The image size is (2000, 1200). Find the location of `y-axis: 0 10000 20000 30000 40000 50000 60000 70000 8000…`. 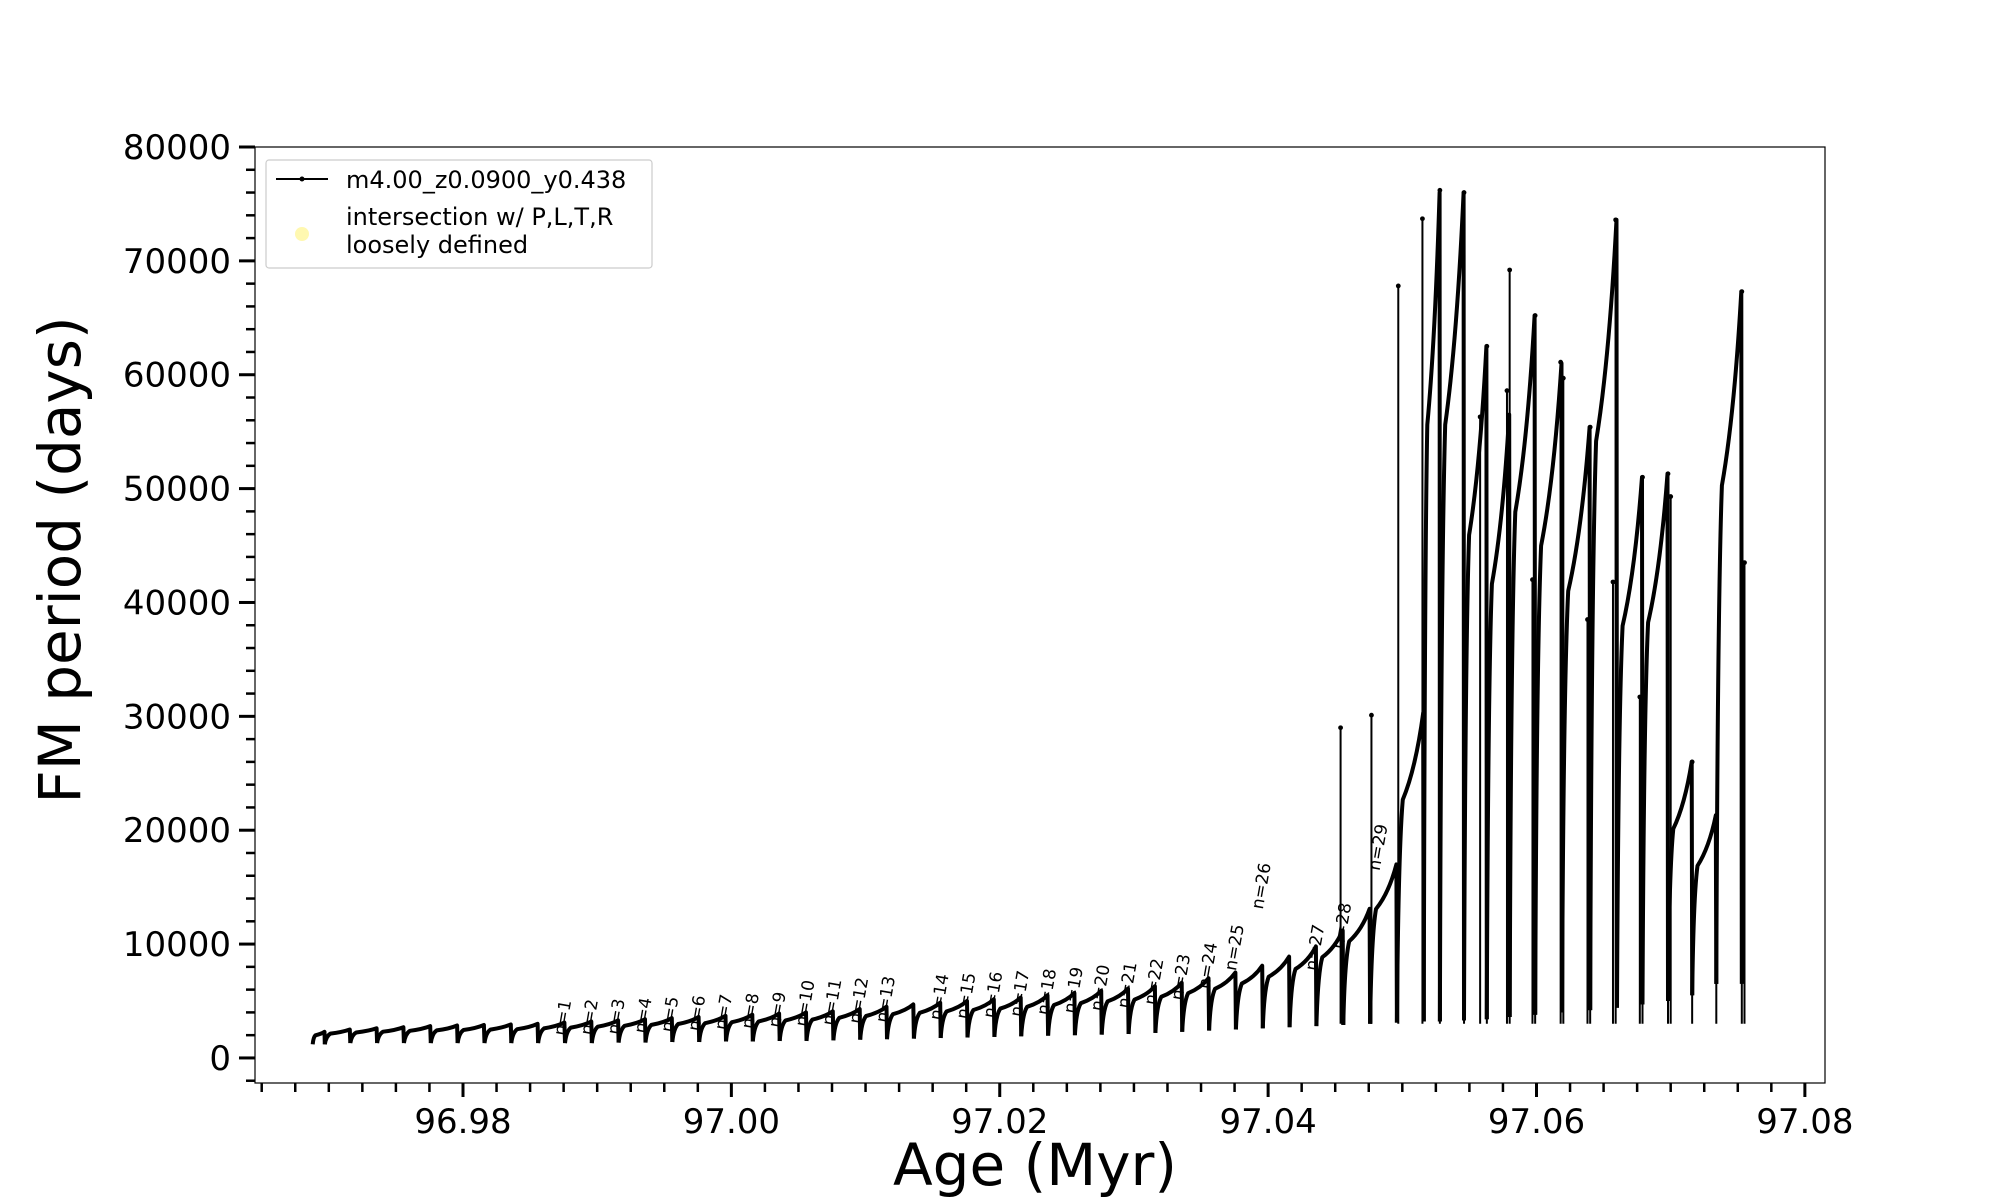

y-axis: 0 10000 20000 30000 40000 50000 60000 70000 8000… is located at coordinates (189, 605).